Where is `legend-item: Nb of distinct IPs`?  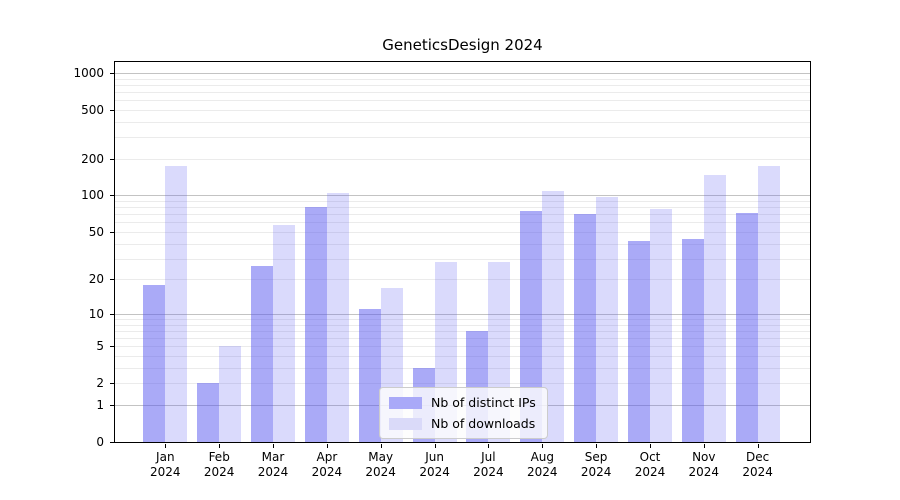
legend-item: Nb of distinct IPs is located at coordinates (462, 402).